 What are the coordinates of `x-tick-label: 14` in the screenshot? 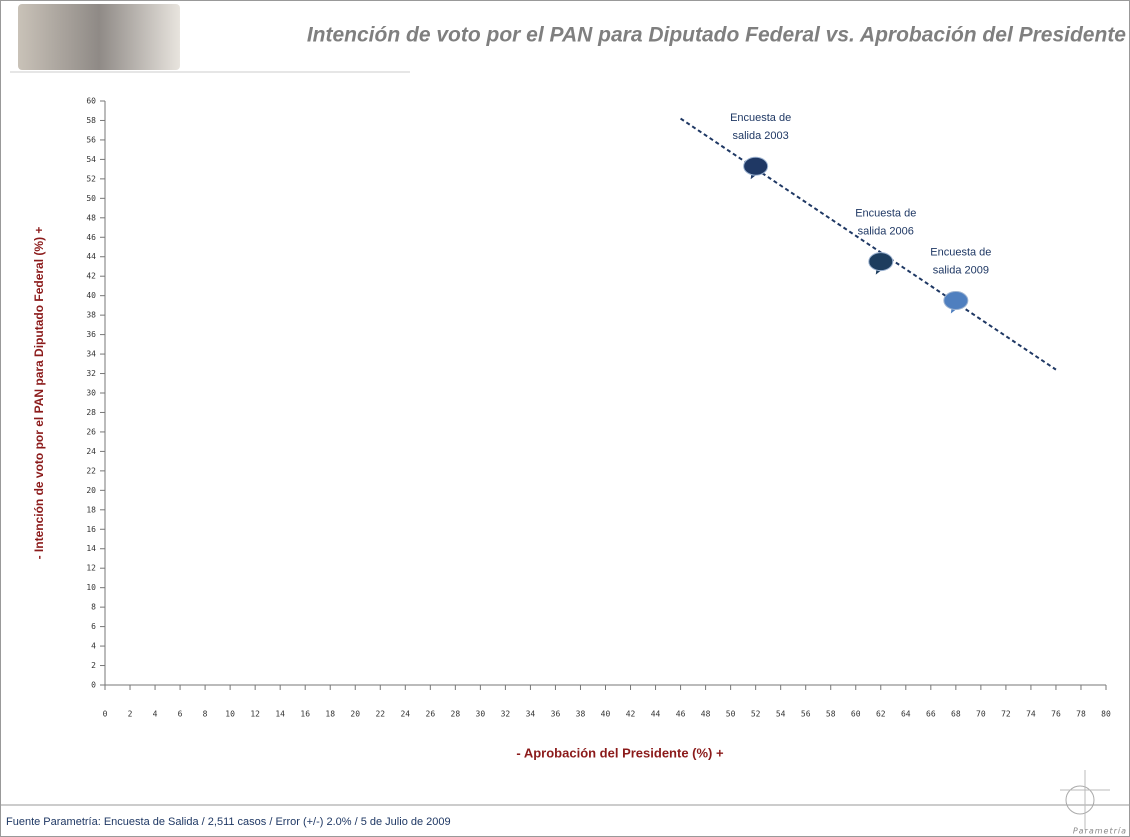 It's located at (280, 714).